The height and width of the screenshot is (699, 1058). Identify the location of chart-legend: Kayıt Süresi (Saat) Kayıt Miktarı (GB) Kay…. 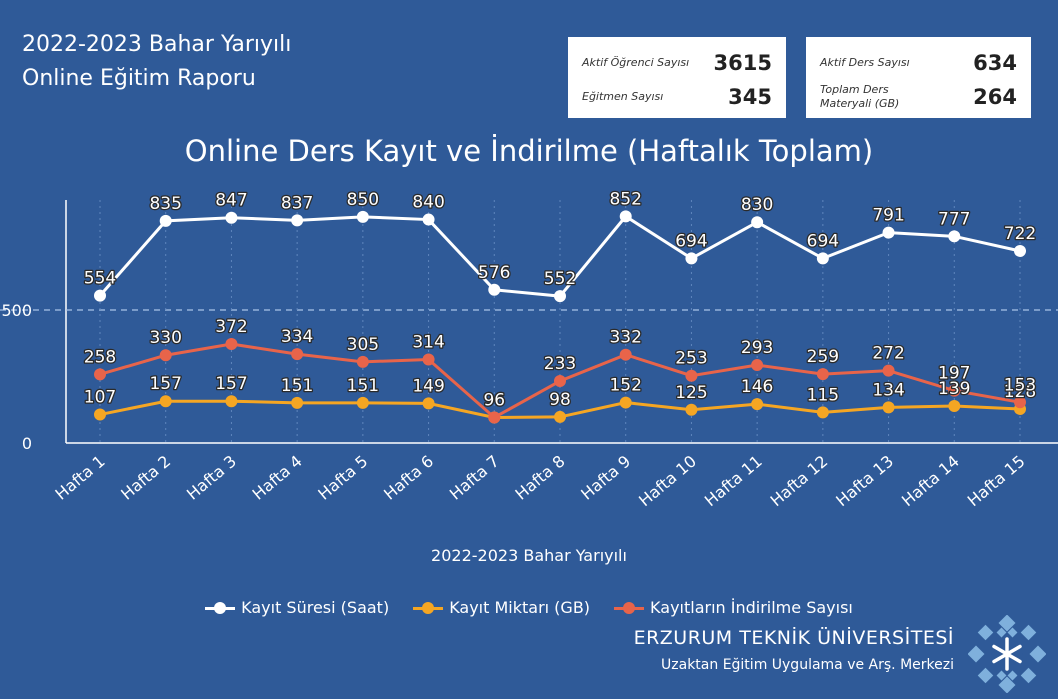
(529, 607).